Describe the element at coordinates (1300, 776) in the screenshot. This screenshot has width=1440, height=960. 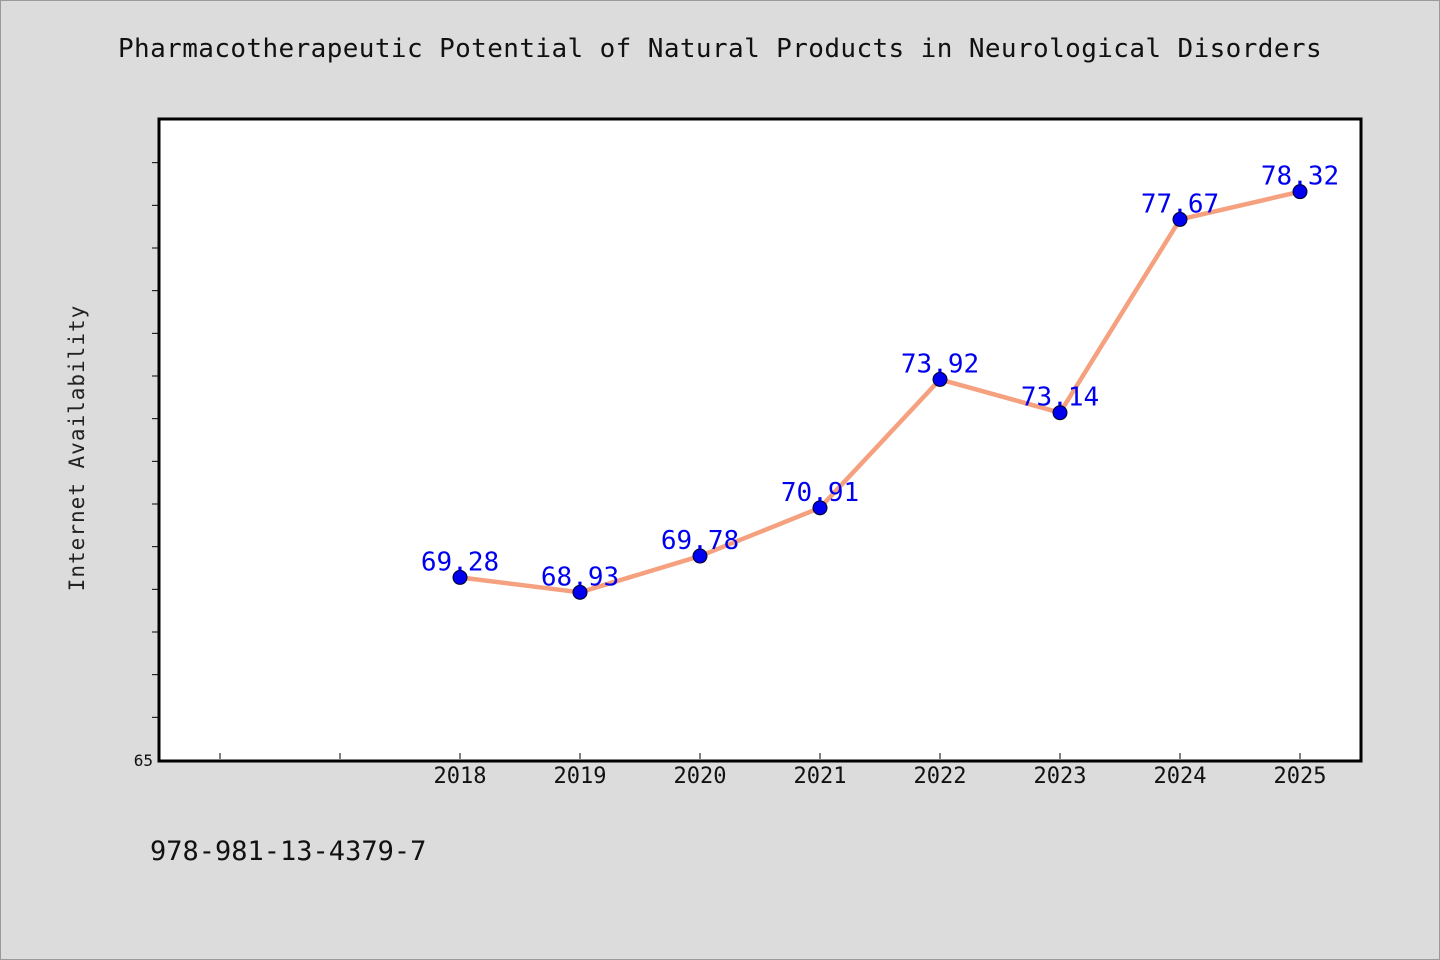
I see `x-tick-label: 2025` at that location.